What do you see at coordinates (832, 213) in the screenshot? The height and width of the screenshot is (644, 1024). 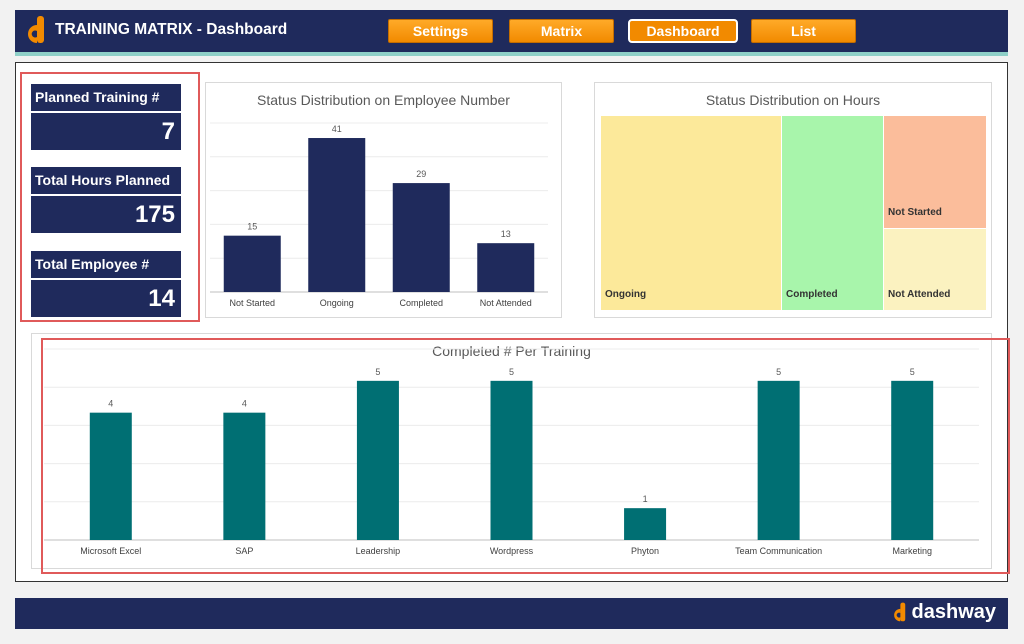 I see `treemap-tile-completed: Completed` at bounding box center [832, 213].